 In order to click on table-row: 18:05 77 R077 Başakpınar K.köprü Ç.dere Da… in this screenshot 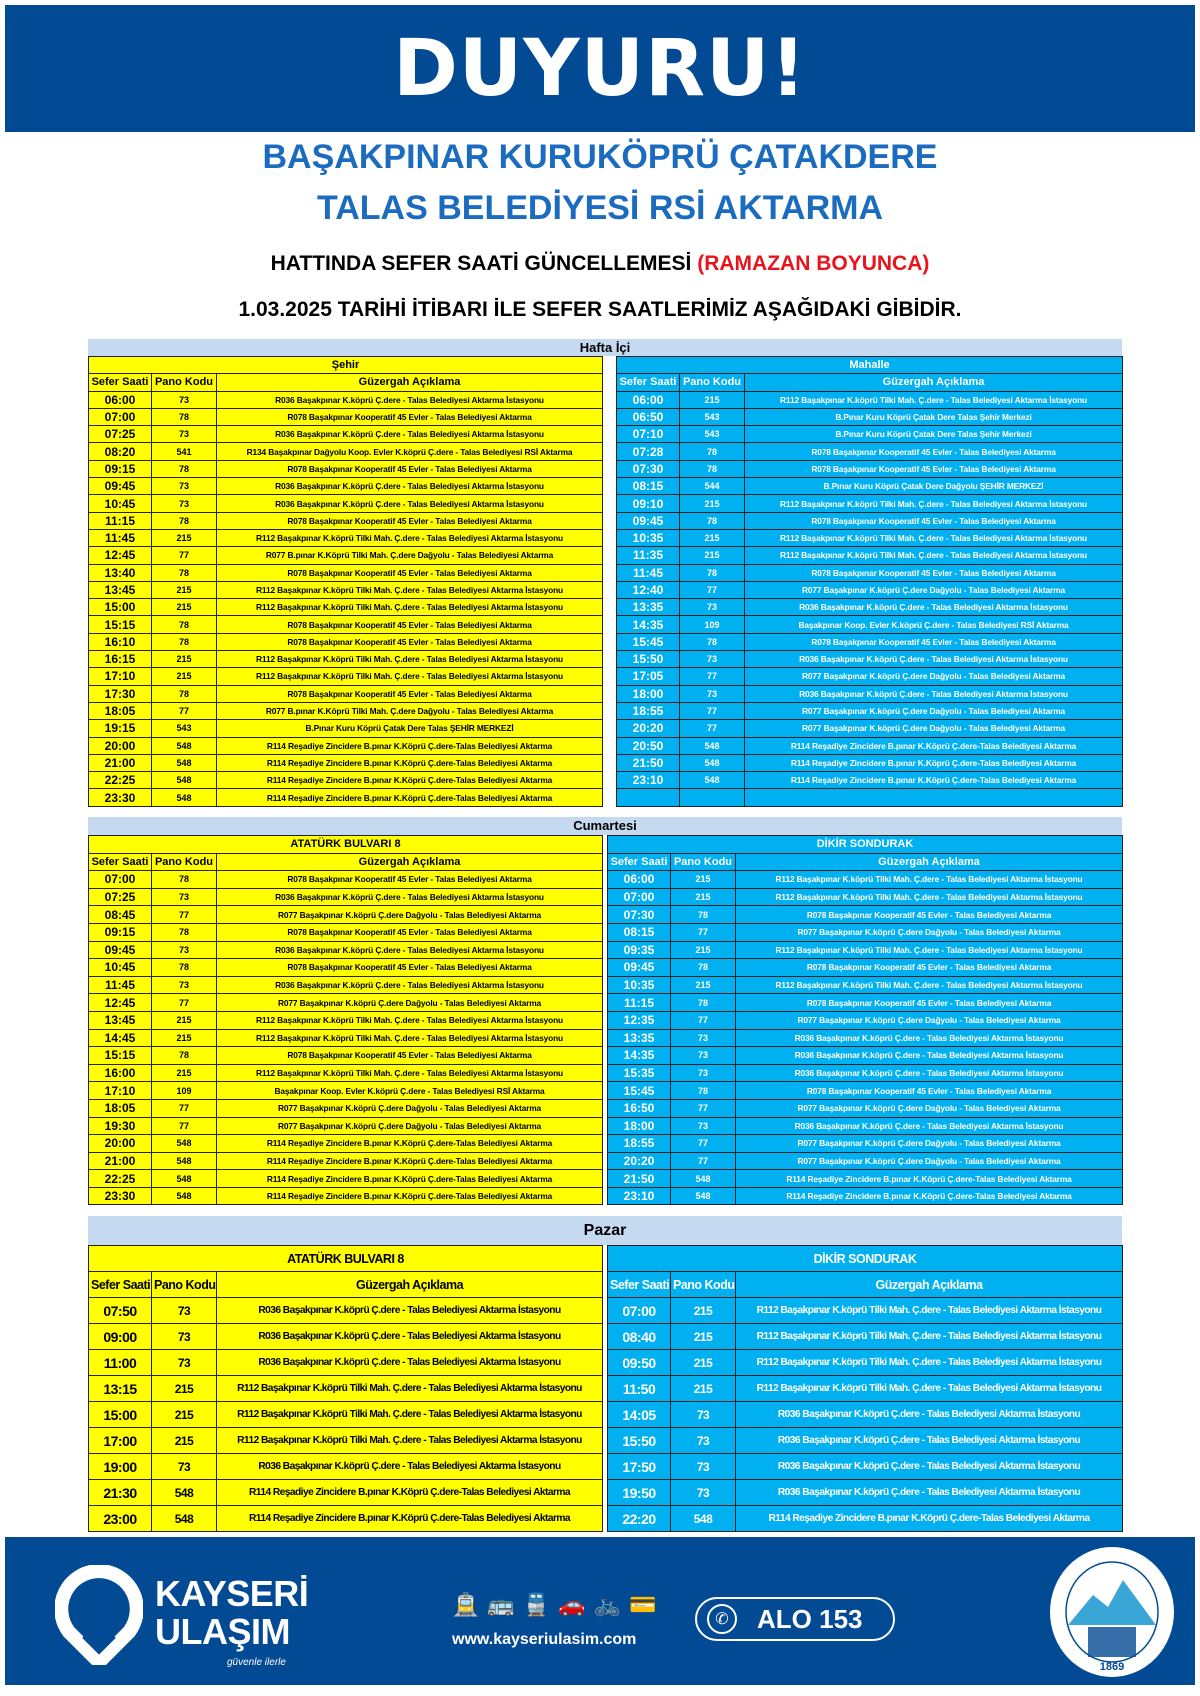, I will do `click(346, 1108)`.